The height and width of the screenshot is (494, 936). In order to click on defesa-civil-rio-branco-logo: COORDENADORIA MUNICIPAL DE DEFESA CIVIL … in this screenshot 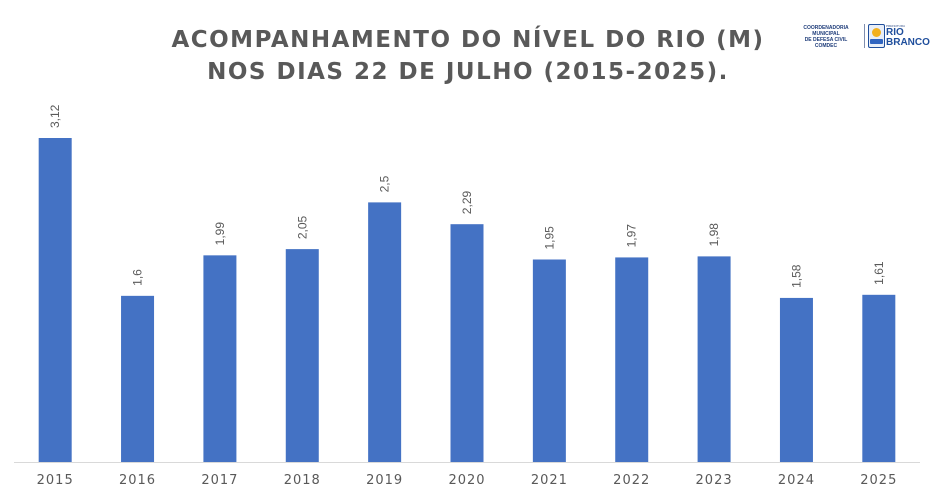, I will do `click(860, 36)`.